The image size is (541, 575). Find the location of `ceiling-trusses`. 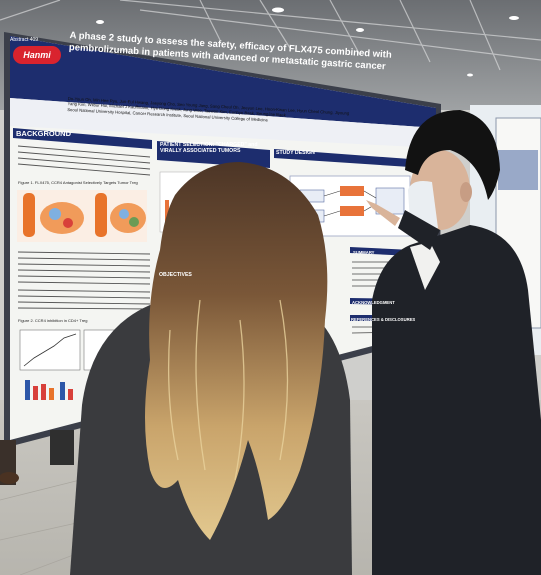

ceiling-trusses is located at coordinates (270, 35).